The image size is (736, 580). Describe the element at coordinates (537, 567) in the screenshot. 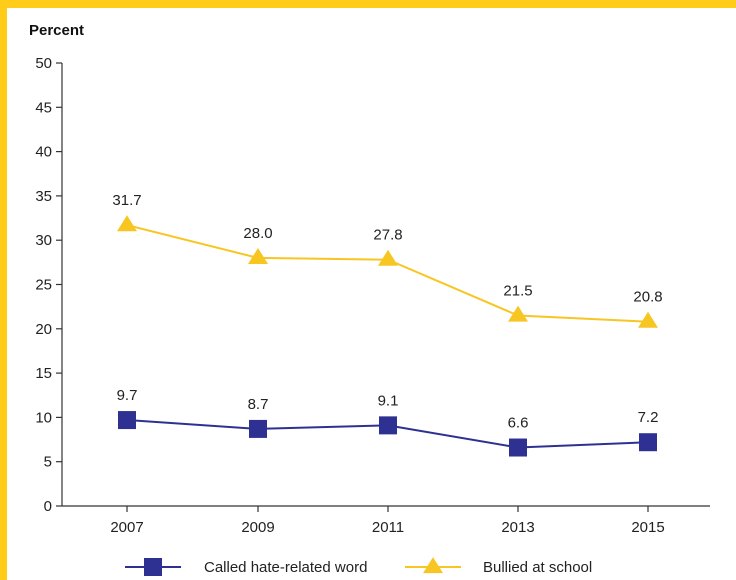

I see `legend-label: Bullied at school` at that location.